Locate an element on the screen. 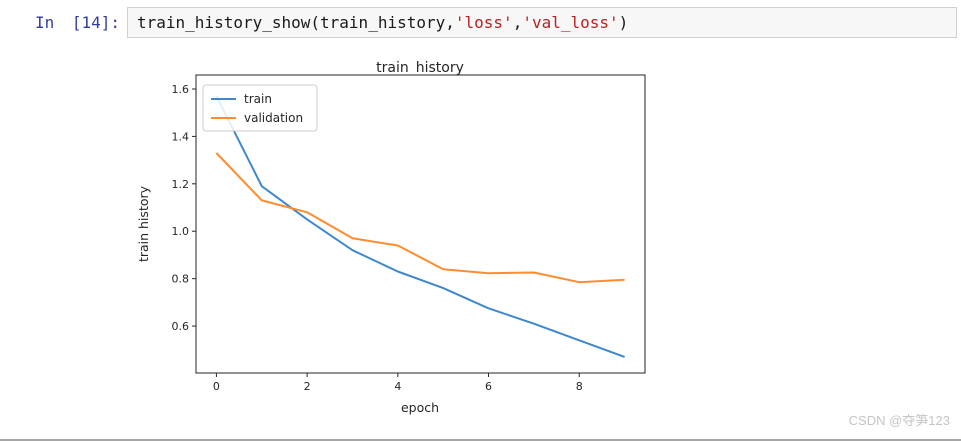 The image size is (961, 441). bottom-divider is located at coordinates (480, 440).